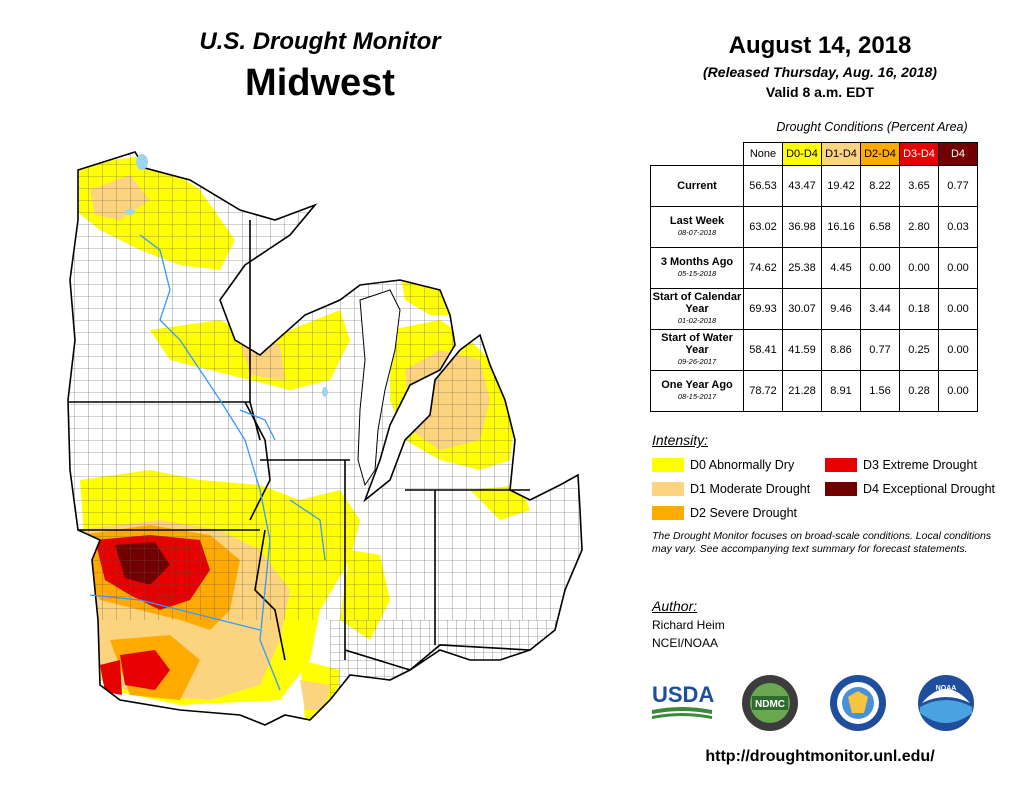  I want to click on table-cell: 21.28, so click(802, 391).